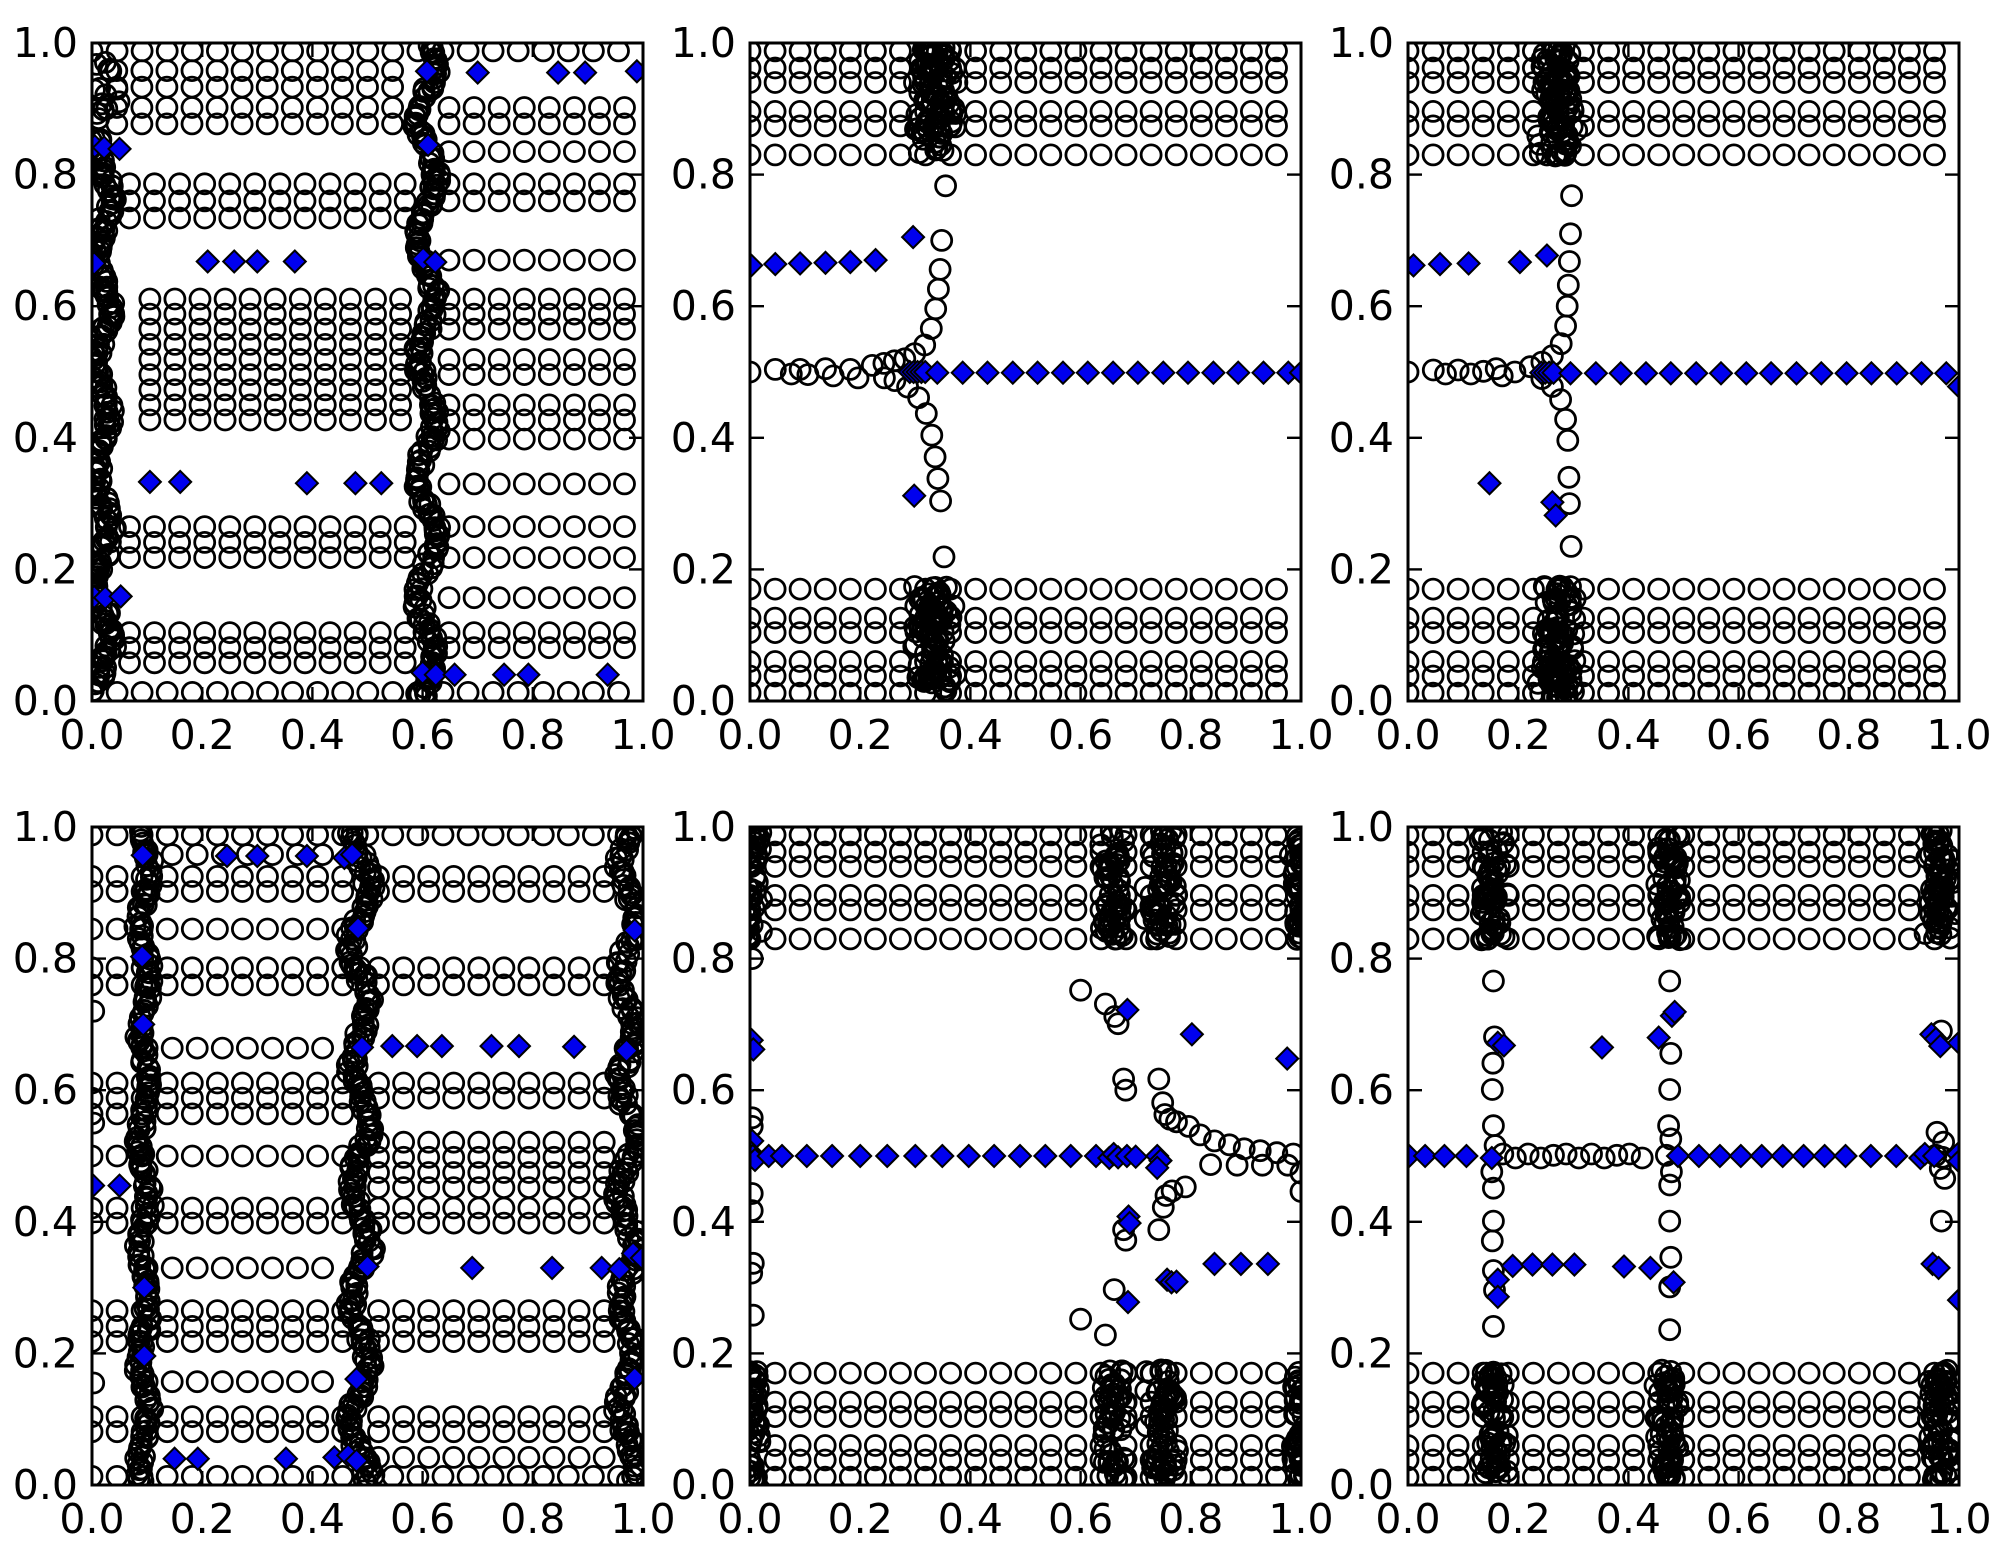 Image resolution: width=2004 pixels, height=1565 pixels. Describe the element at coordinates (703, 959) in the screenshot. I see `subplot-4-y-tick-label: 0.8` at that location.